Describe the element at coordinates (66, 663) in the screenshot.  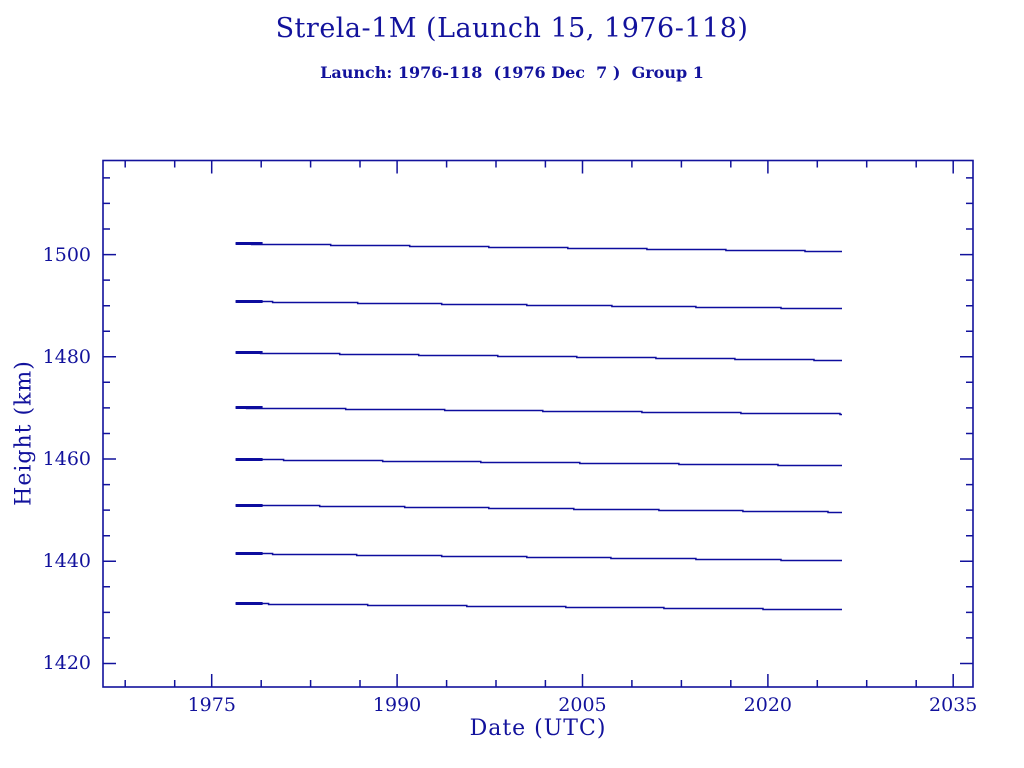
I see `y-tick-label: 1420` at that location.